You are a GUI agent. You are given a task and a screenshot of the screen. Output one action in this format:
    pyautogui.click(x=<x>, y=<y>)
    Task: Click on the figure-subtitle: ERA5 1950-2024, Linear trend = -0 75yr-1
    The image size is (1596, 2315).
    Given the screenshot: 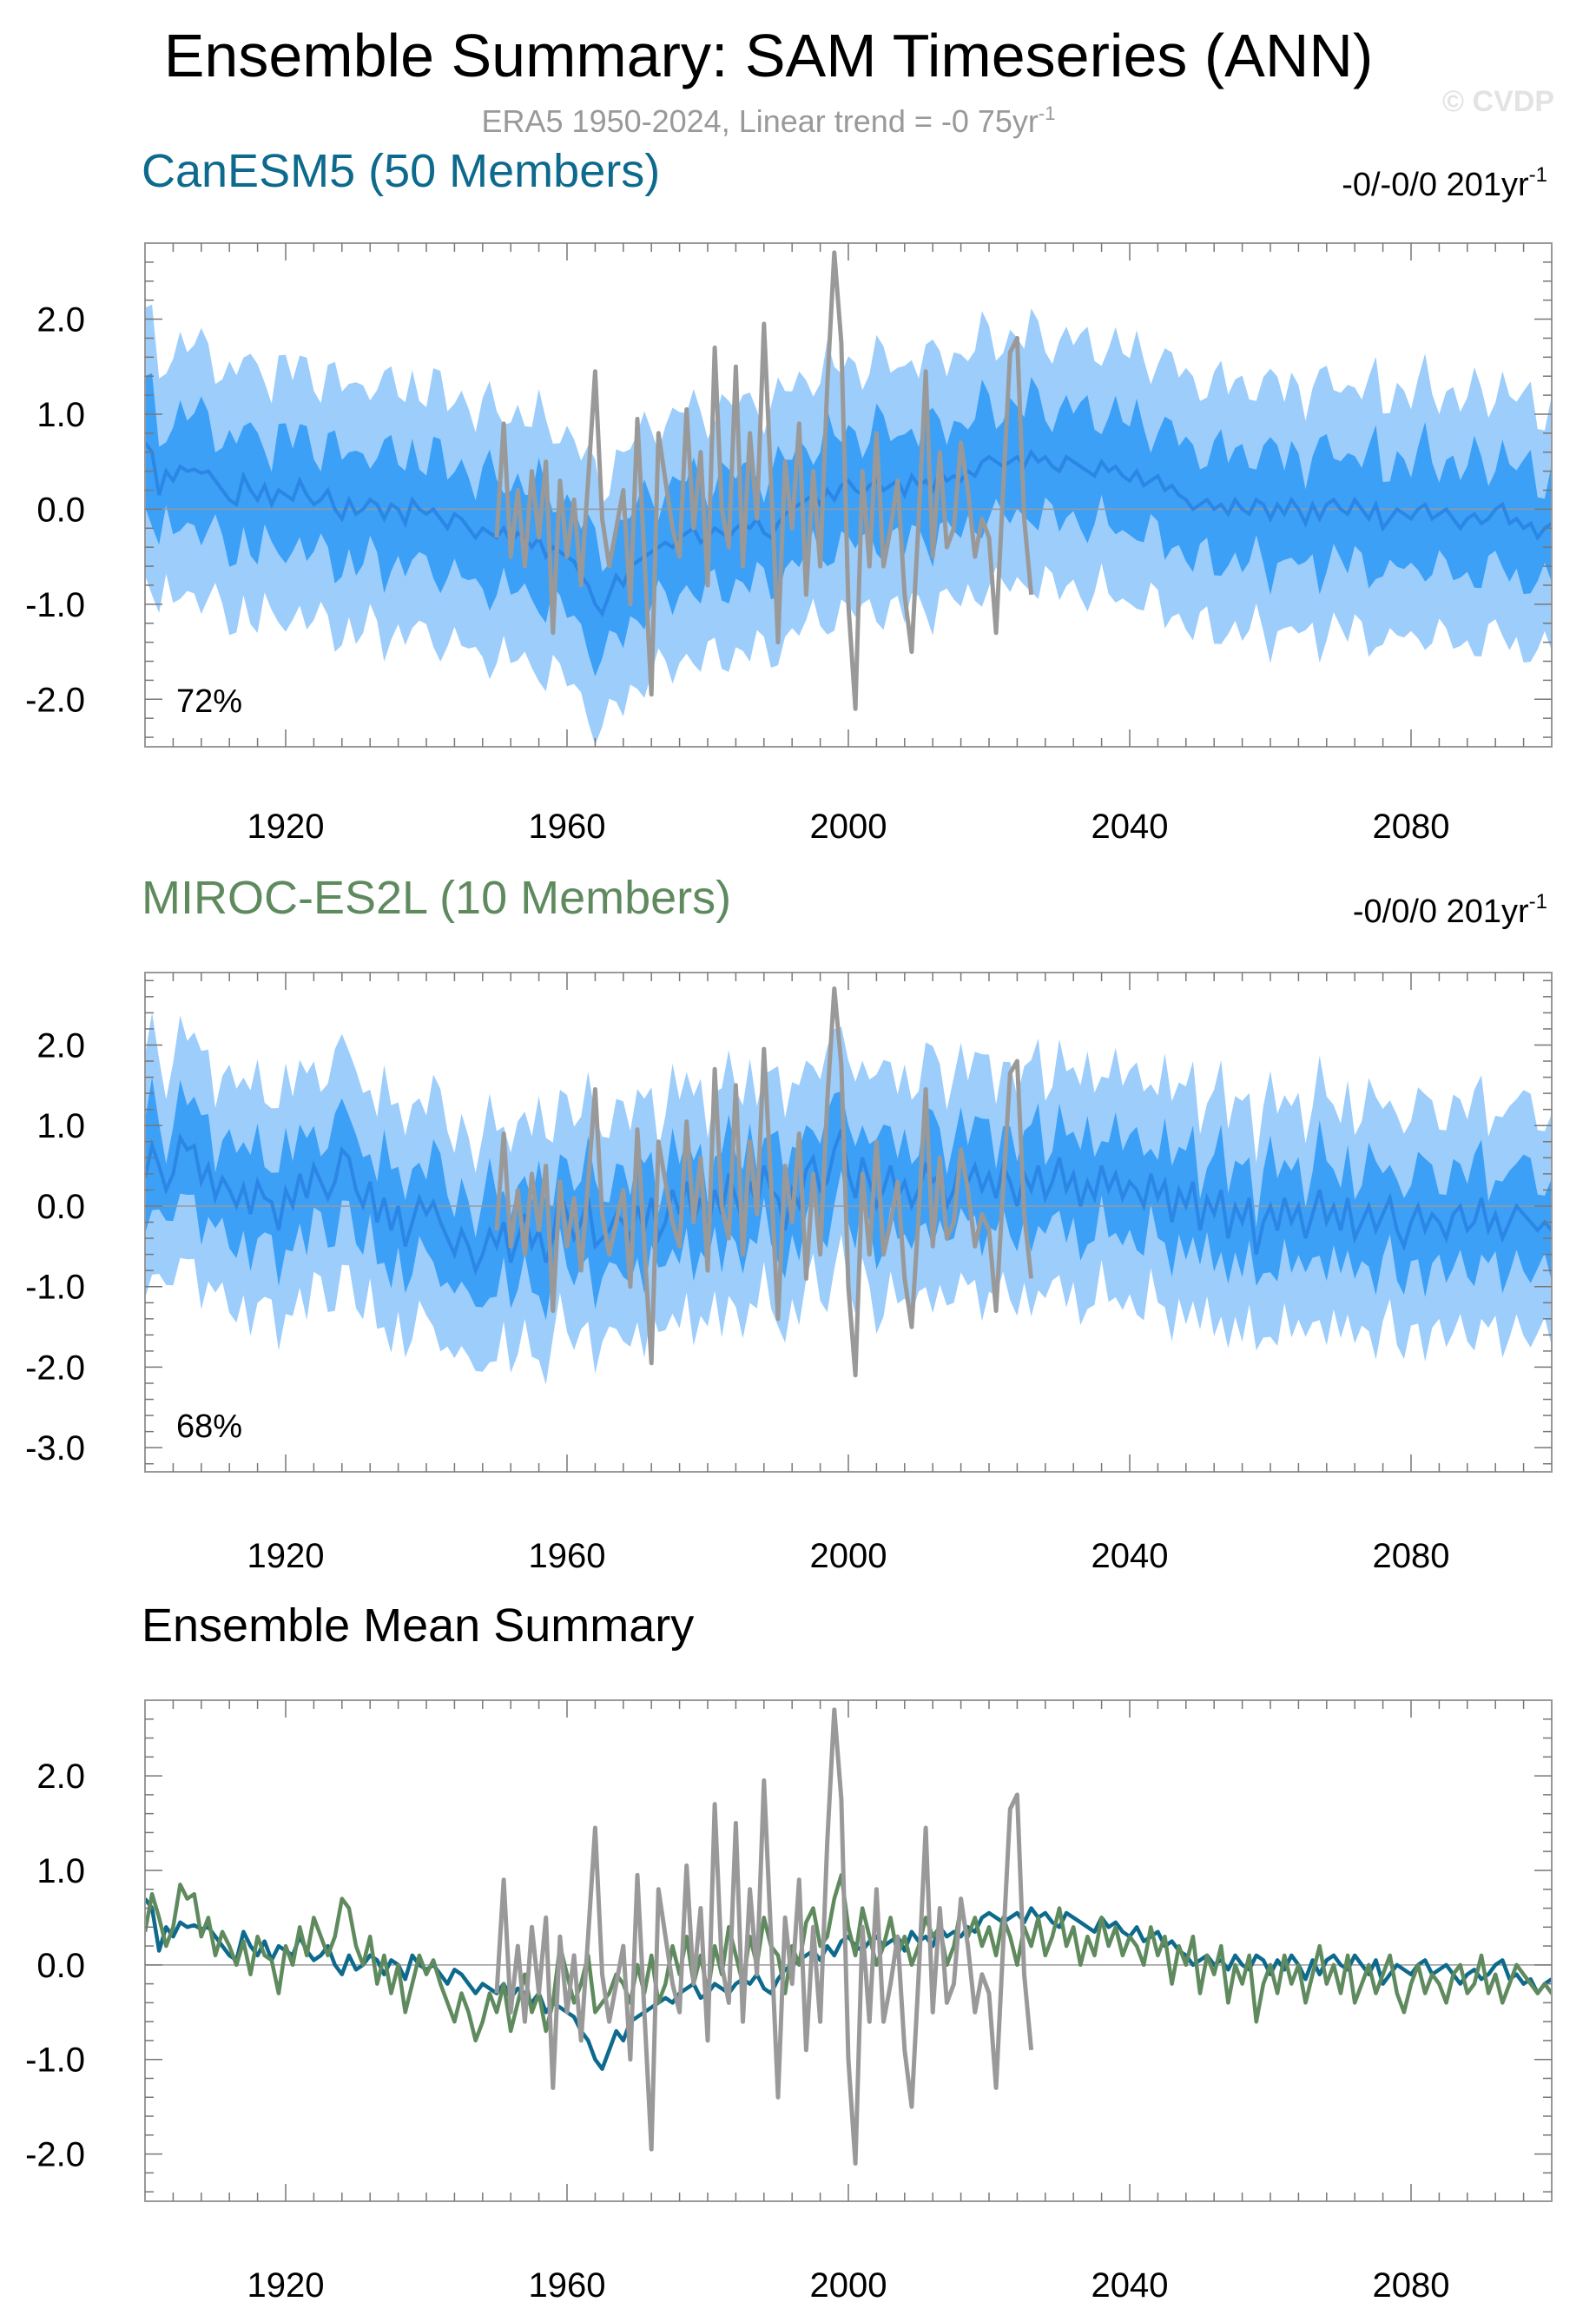 What is the action you would take?
    pyautogui.click(x=769, y=120)
    